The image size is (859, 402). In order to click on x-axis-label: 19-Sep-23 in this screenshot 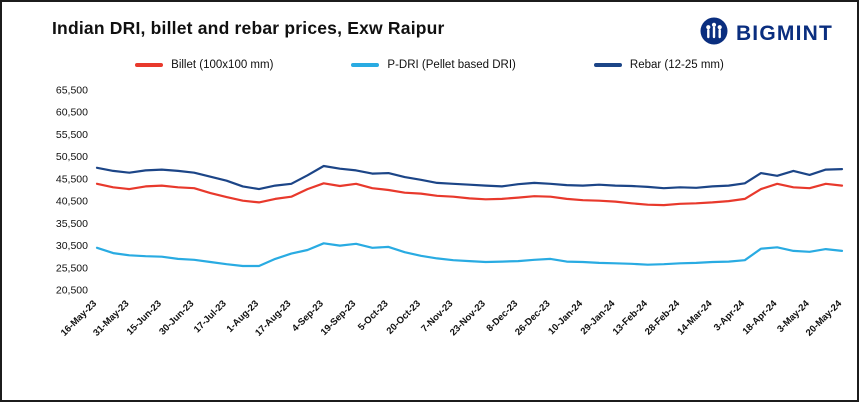, I will do `click(339, 318)`.